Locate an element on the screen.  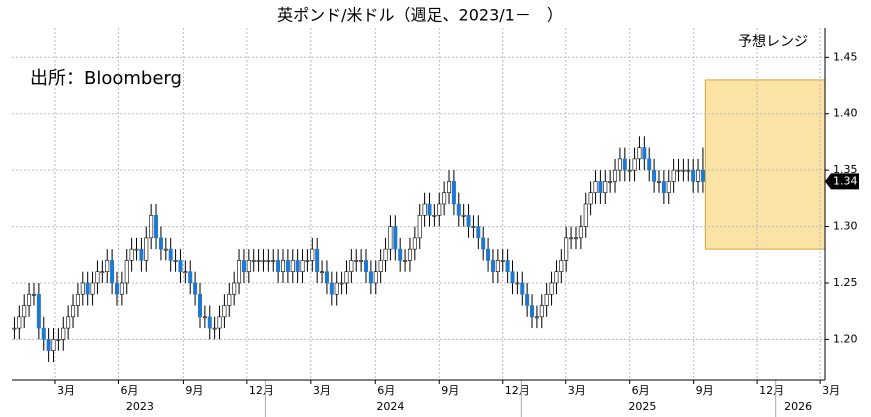
last-value-label: 1.34 is located at coordinates (845, 180).